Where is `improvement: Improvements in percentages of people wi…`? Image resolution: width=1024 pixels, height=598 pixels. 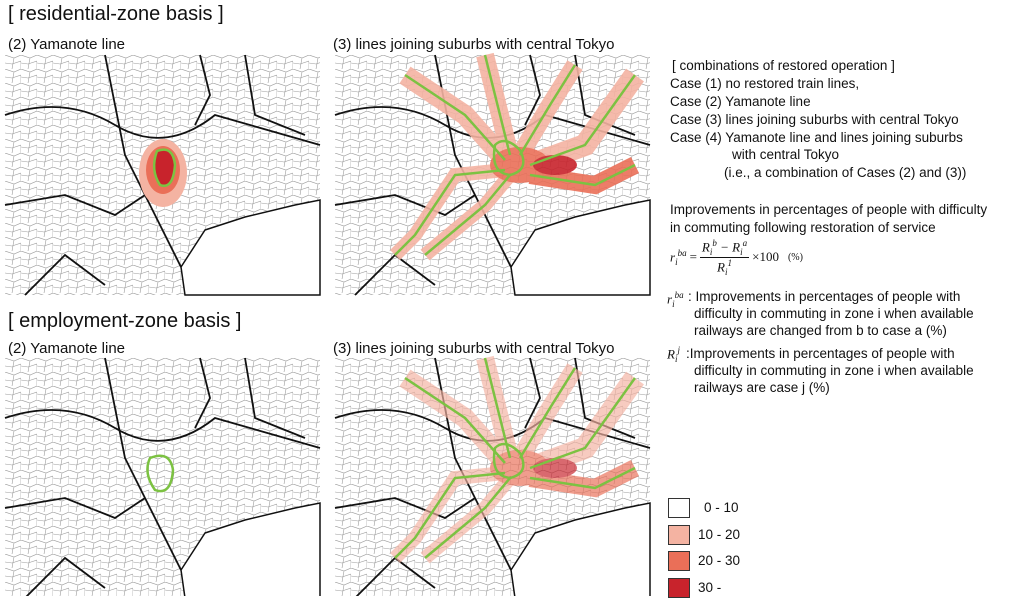
improvement: Improvements in percentages of people wi… is located at coordinates (829, 209).